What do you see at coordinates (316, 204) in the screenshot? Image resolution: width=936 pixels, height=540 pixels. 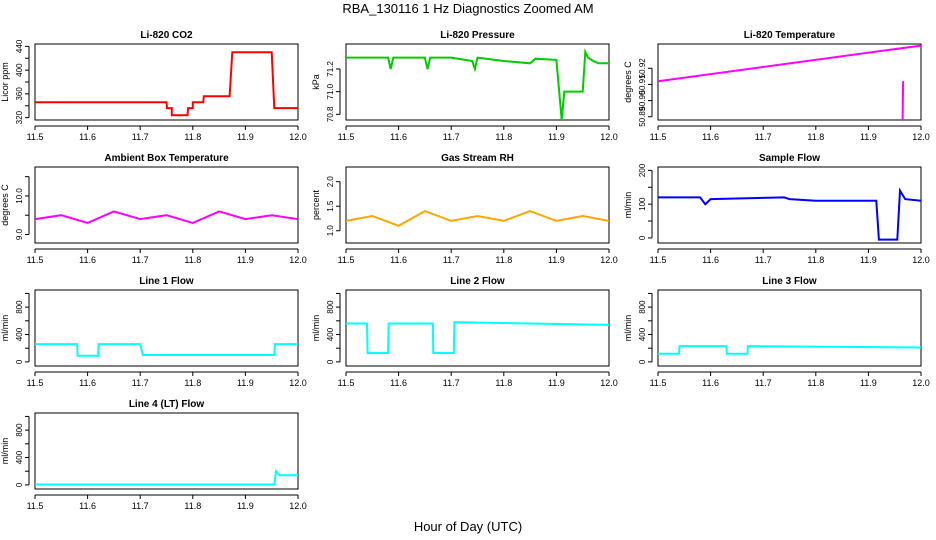 I see `y-axis-label: percent` at bounding box center [316, 204].